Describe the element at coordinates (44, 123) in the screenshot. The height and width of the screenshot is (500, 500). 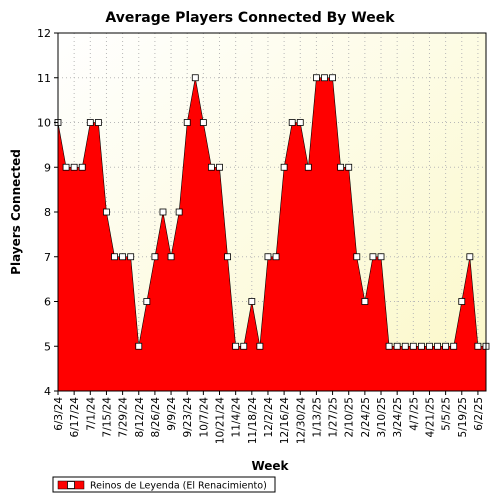
I see `y-tick-label: 10` at that location.